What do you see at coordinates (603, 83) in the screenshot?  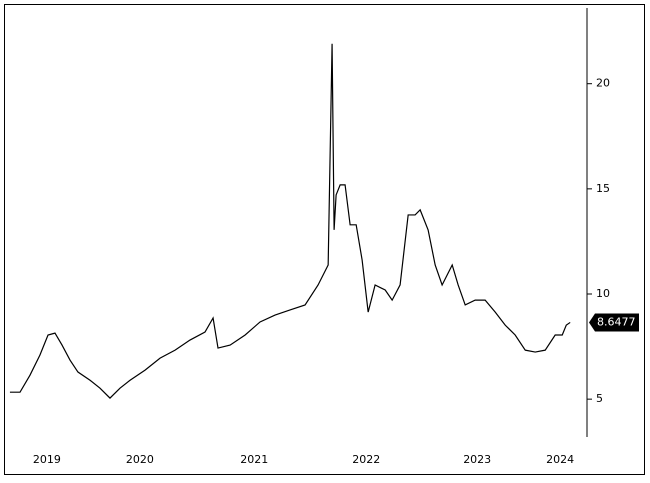 I see `y-tick-label: 20` at bounding box center [603, 83].